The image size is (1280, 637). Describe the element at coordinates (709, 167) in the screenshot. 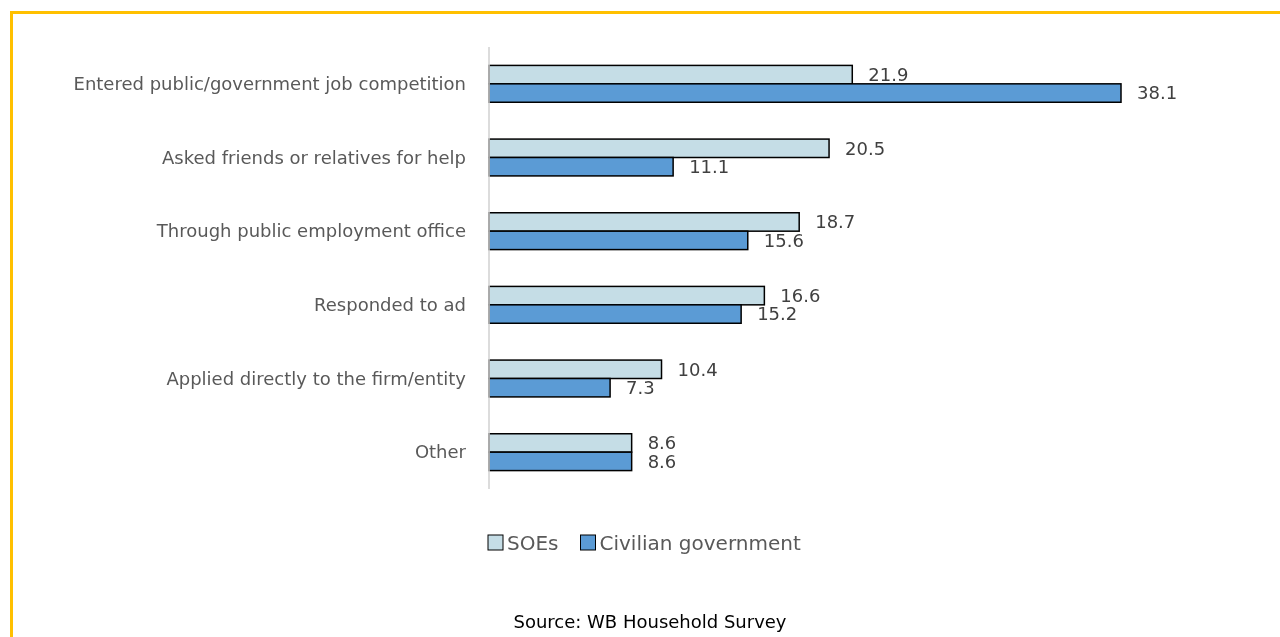

I see `data-label: 11.1` at that location.